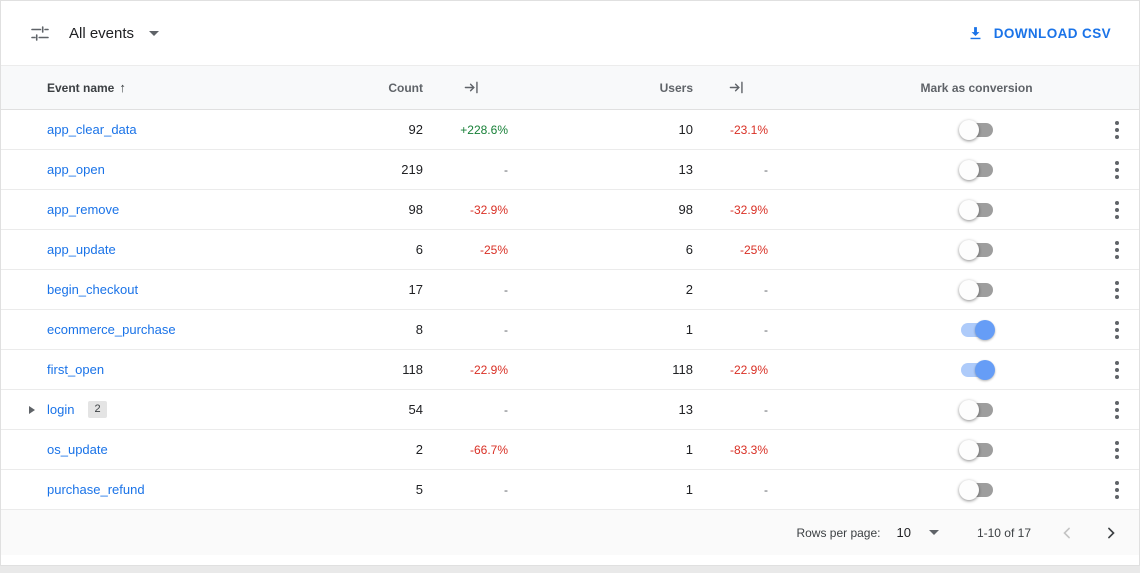  Describe the element at coordinates (114, 33) in the screenshot. I see `events-filter-dropdown: All events` at that location.